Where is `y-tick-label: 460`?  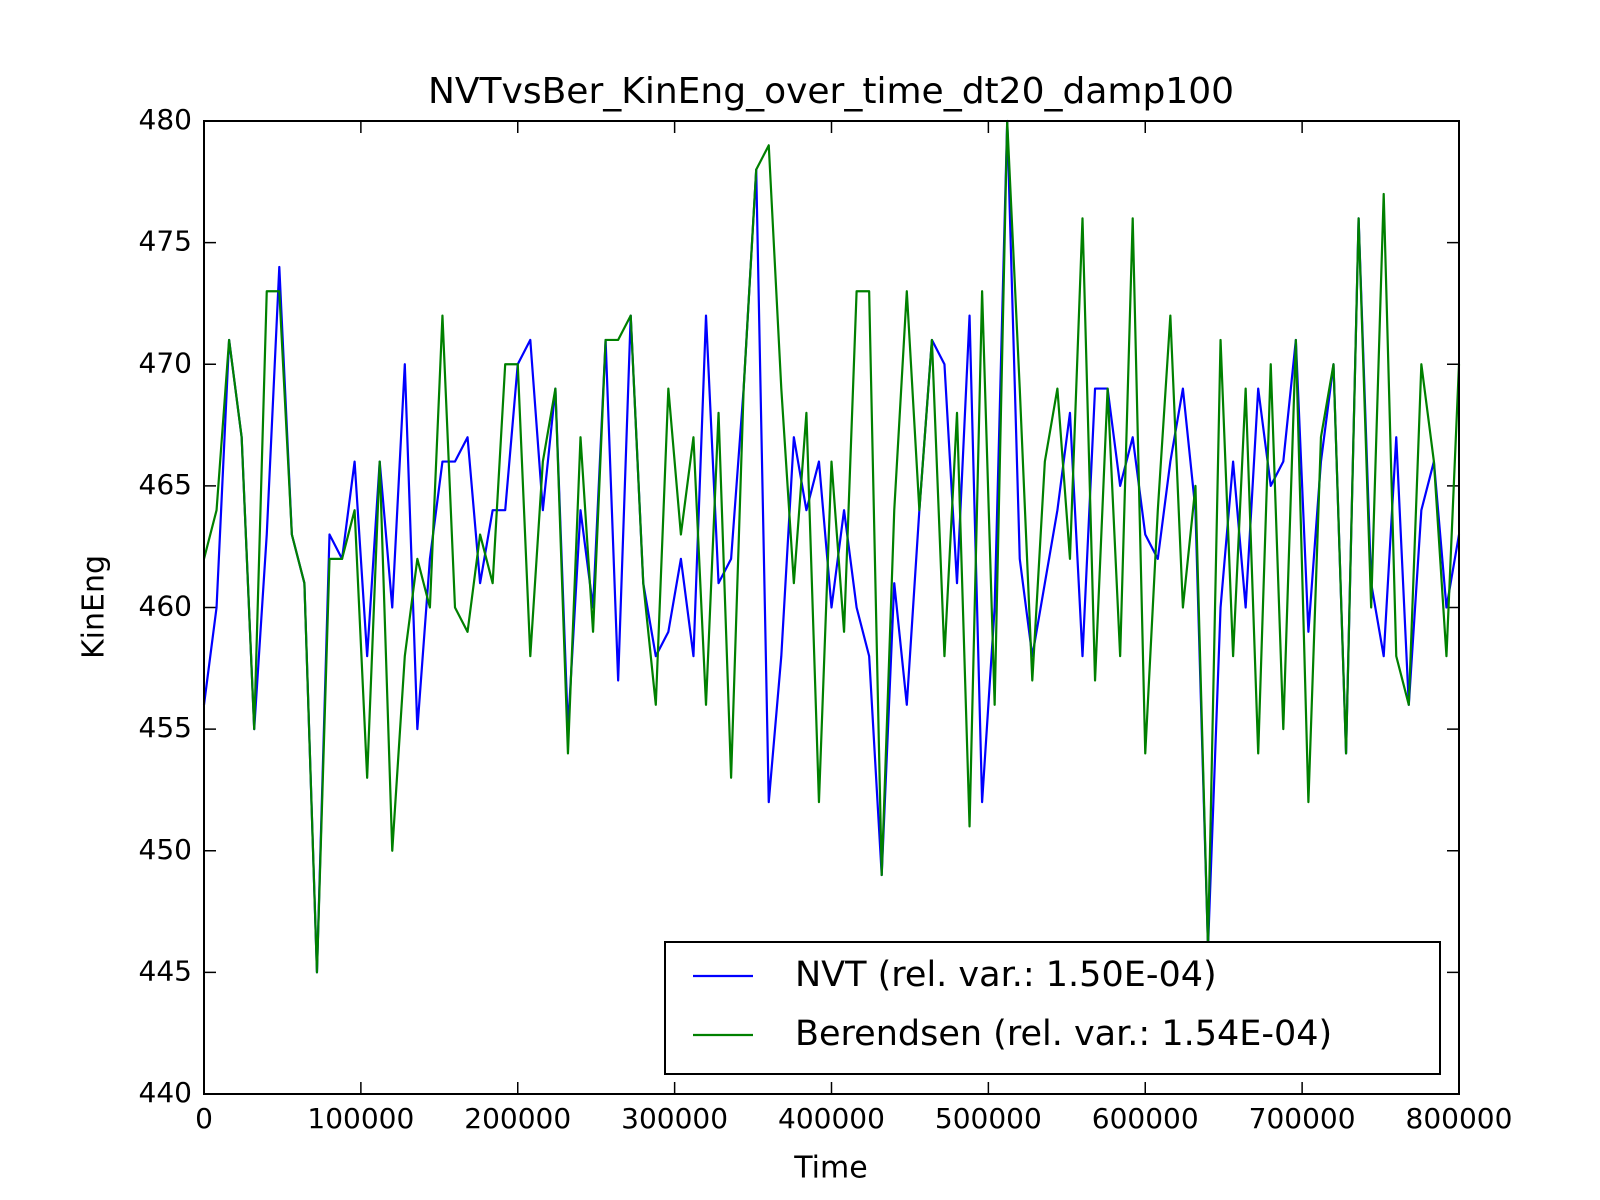 y-tick-label: 460 is located at coordinates (165, 606).